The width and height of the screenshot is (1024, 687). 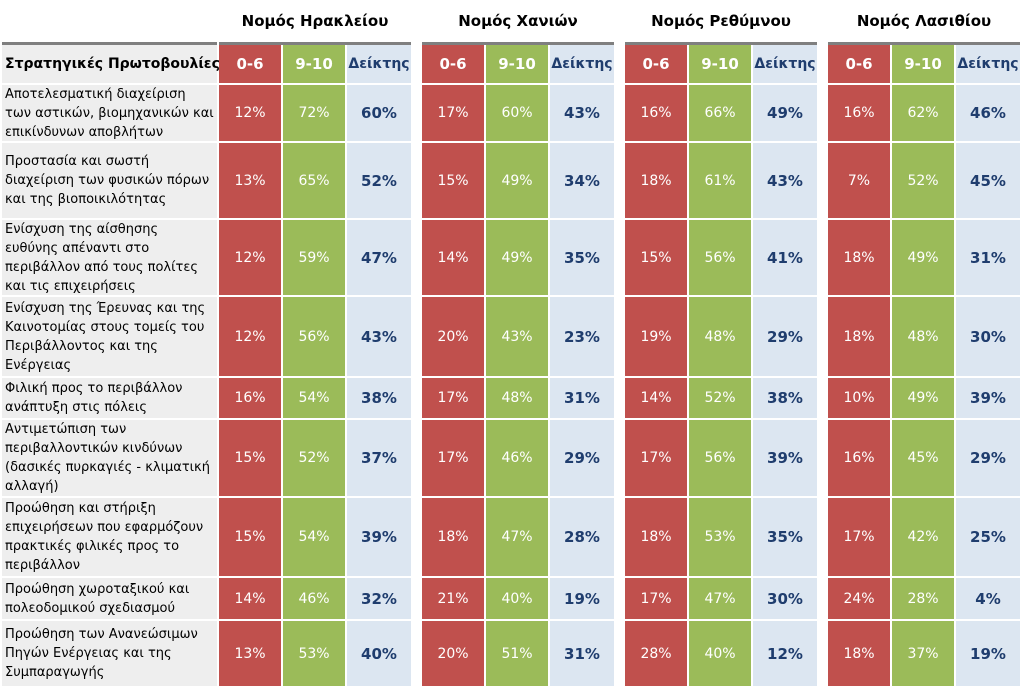 What do you see at coordinates (859, 398) in the screenshot?
I see `data-cell: 10%` at bounding box center [859, 398].